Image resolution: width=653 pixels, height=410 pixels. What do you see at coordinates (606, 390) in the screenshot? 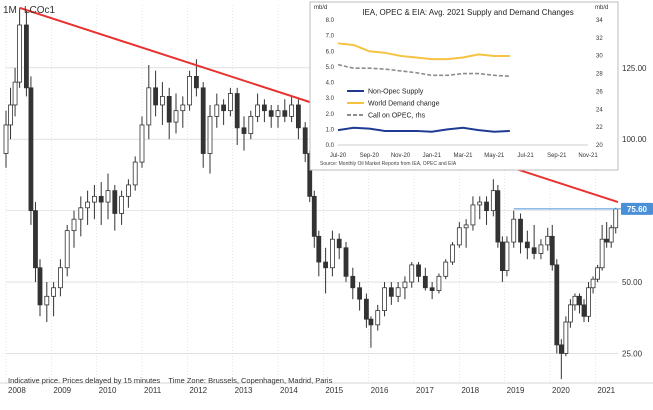
I see `x-tick-label: 2021` at bounding box center [606, 390].